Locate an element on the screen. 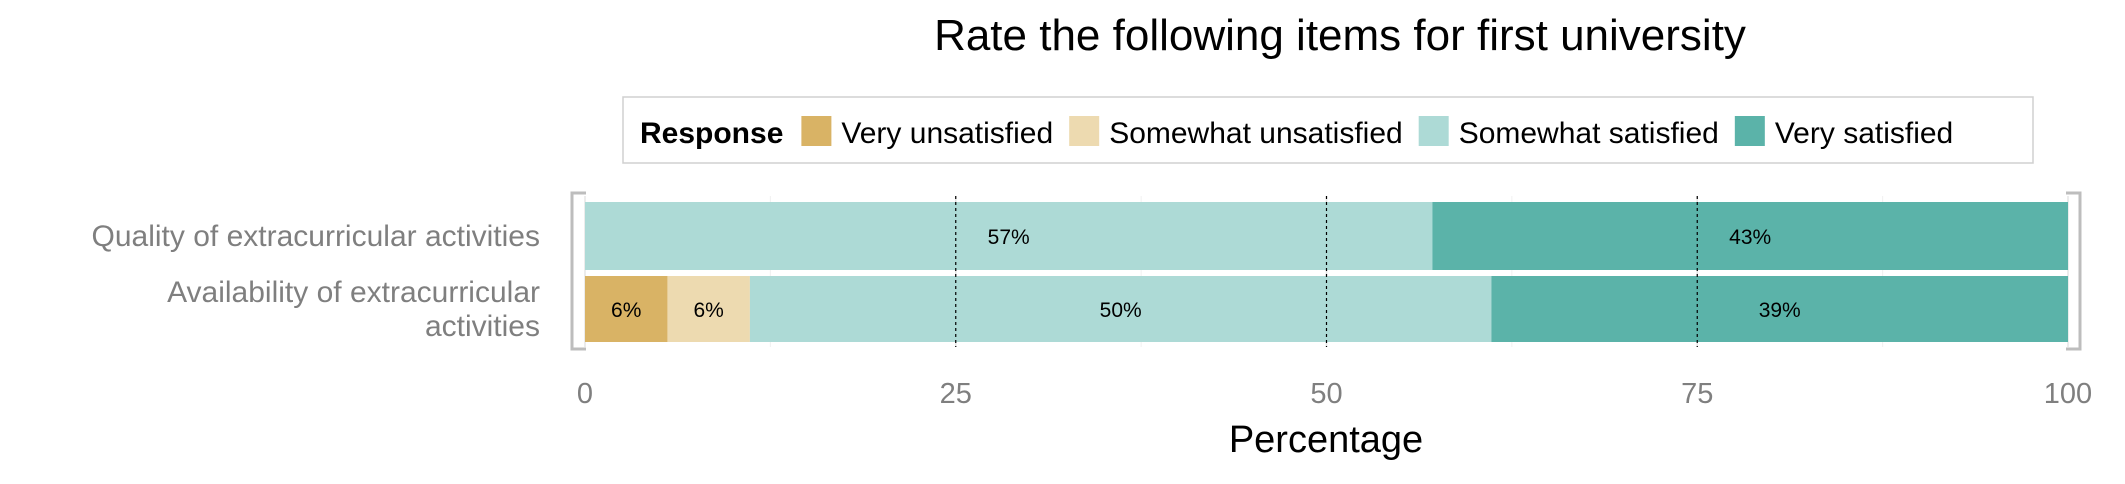 This screenshot has width=2125, height=484. x-axis-ticks: 0 25 50 75 100 is located at coordinates (1334, 394).